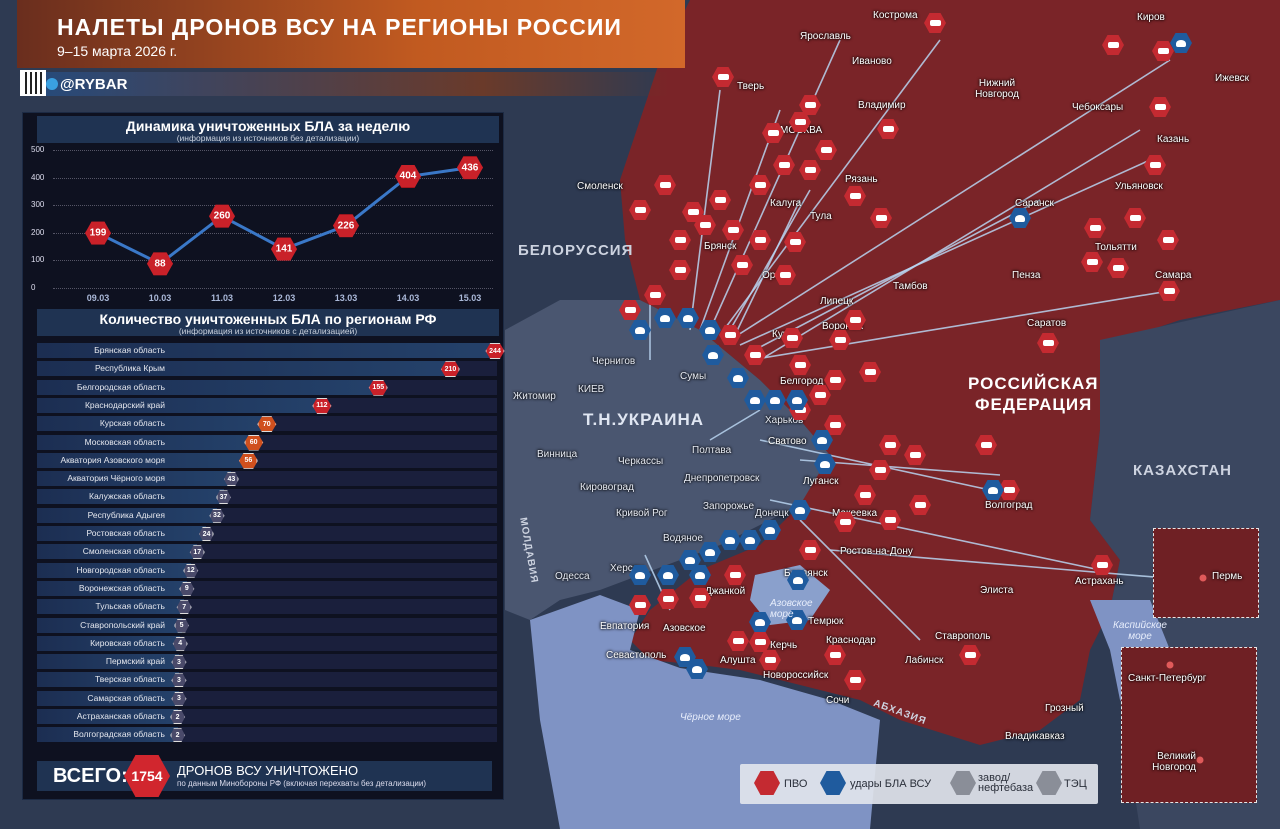  I want to click on city-stavropol: Ставрополь, so click(963, 636).